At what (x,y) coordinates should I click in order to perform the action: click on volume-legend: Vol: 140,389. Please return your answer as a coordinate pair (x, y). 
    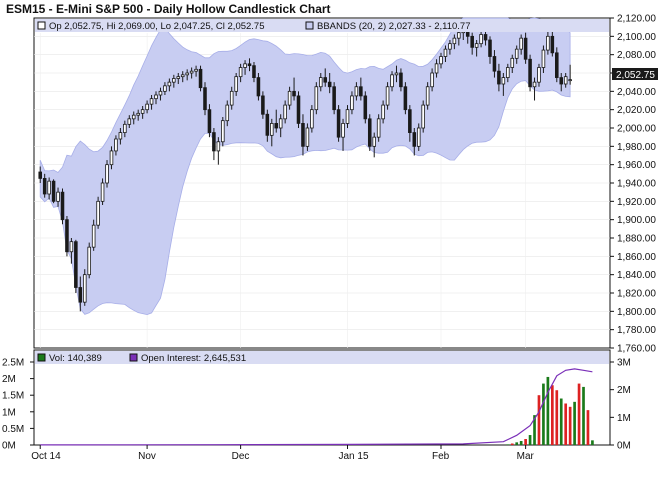
    Looking at the image, I should click on (75, 358).